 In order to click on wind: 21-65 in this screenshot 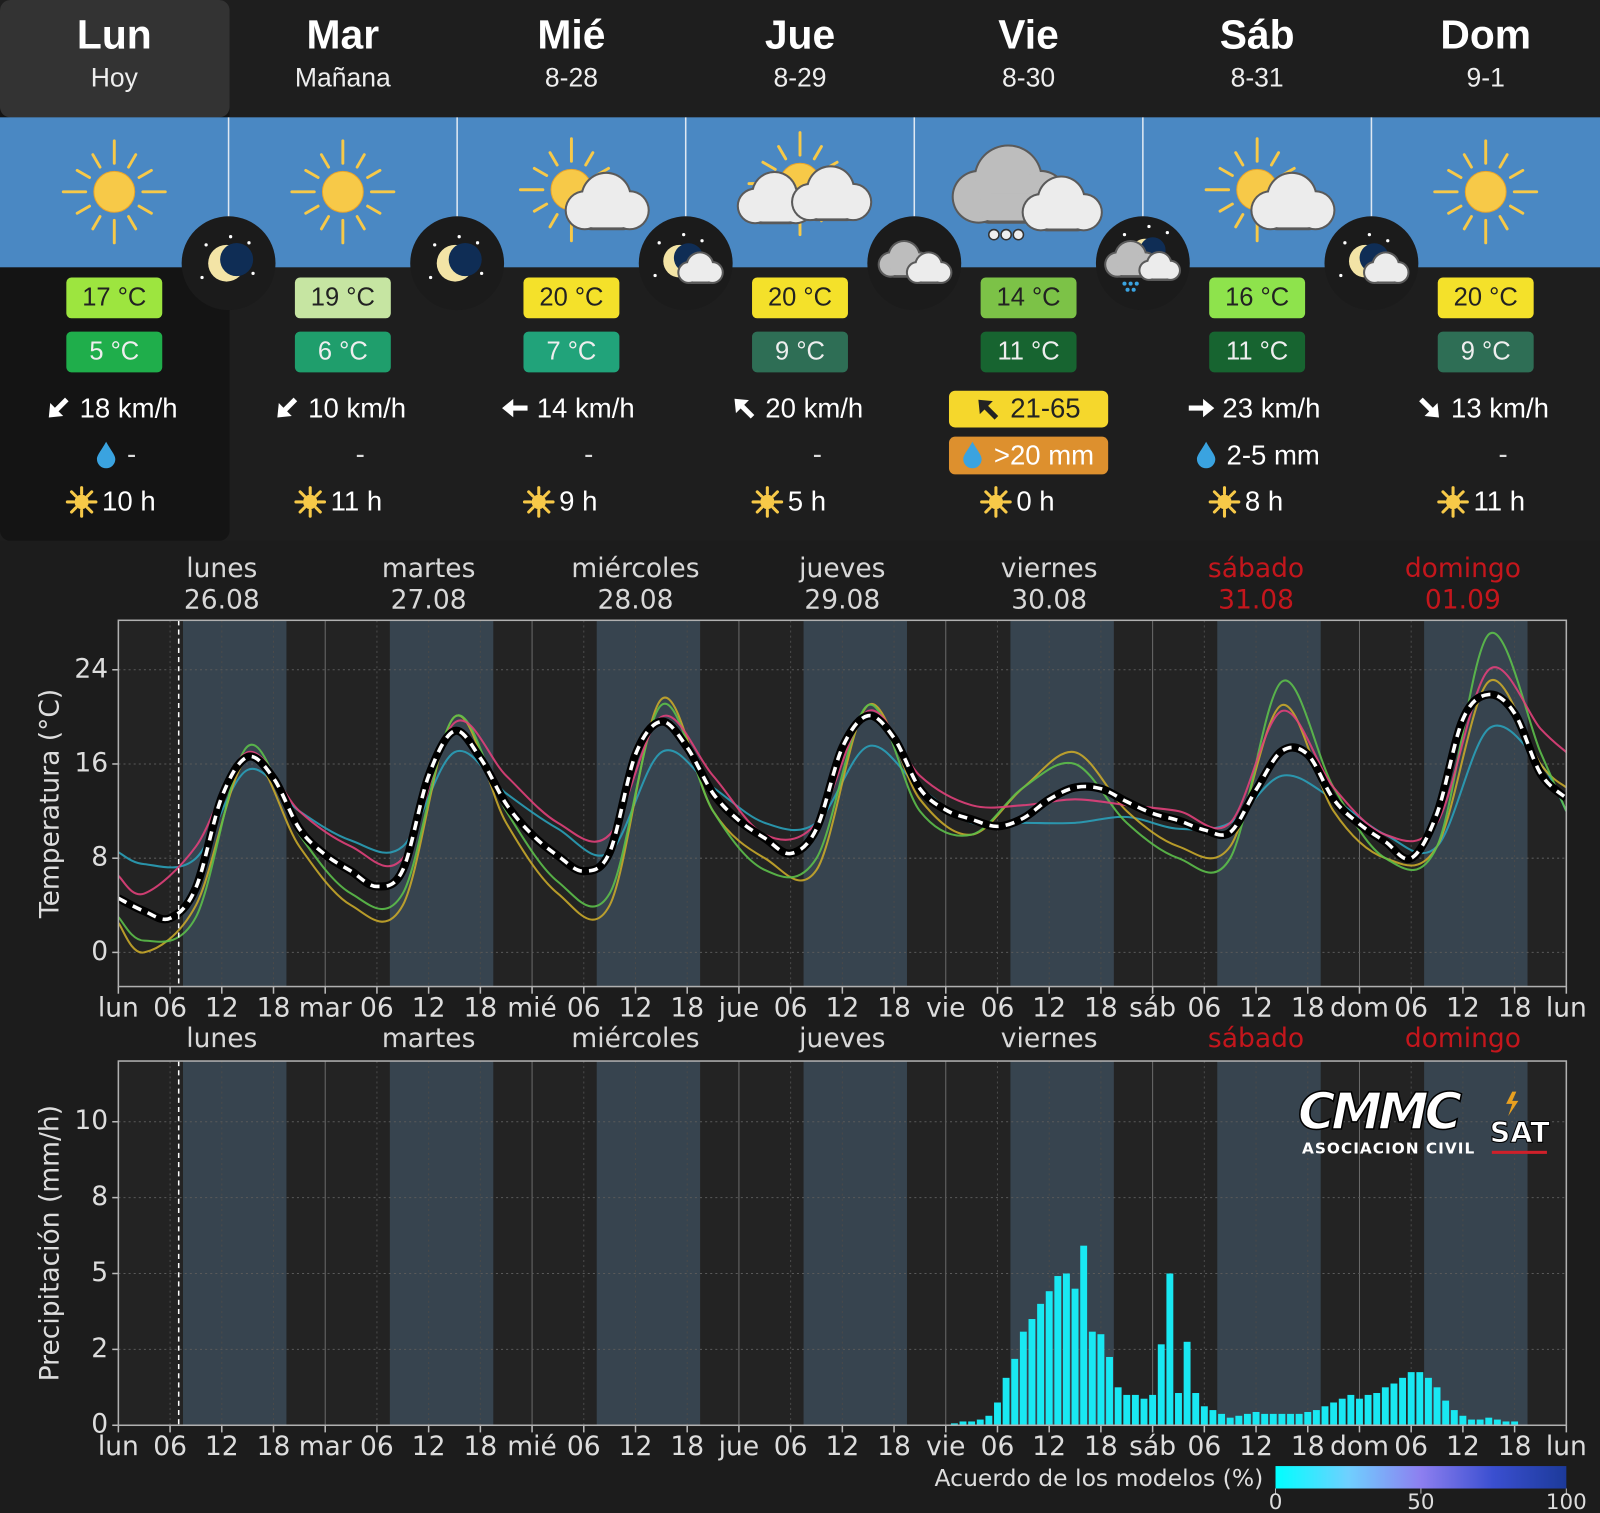, I will do `click(1045, 407)`.